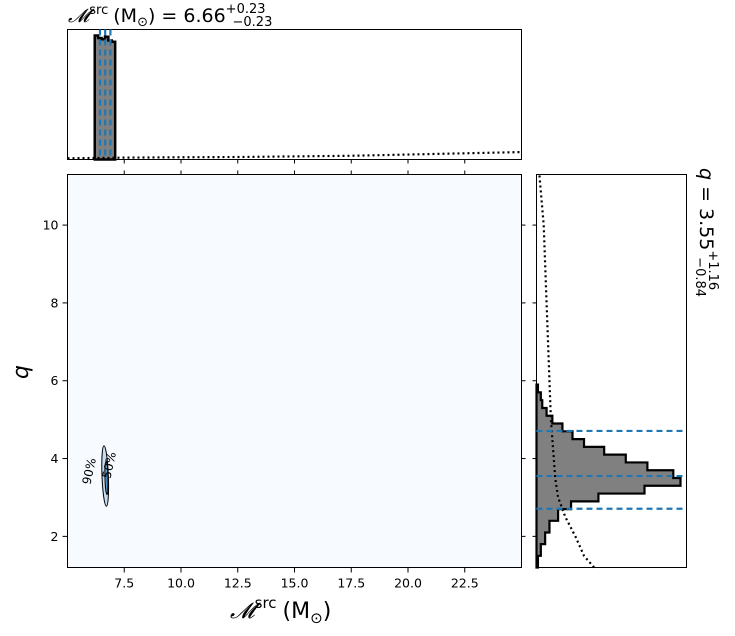 The height and width of the screenshot is (636, 735). What do you see at coordinates (105, 94) in the screenshot?
I see `x-marginal-quantile-lines` at bounding box center [105, 94].